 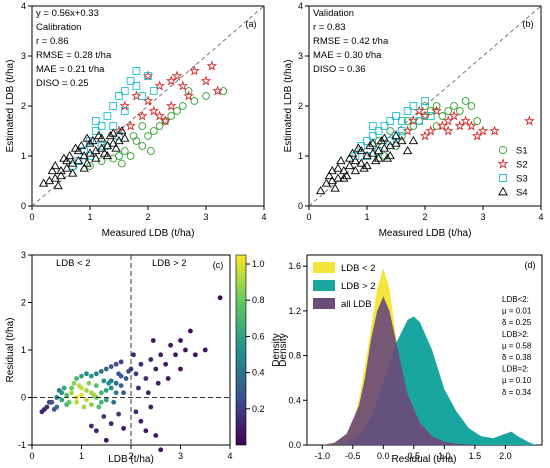 I want to click on panel-d-ytick-label: 0.8, so click(x=294, y=356).